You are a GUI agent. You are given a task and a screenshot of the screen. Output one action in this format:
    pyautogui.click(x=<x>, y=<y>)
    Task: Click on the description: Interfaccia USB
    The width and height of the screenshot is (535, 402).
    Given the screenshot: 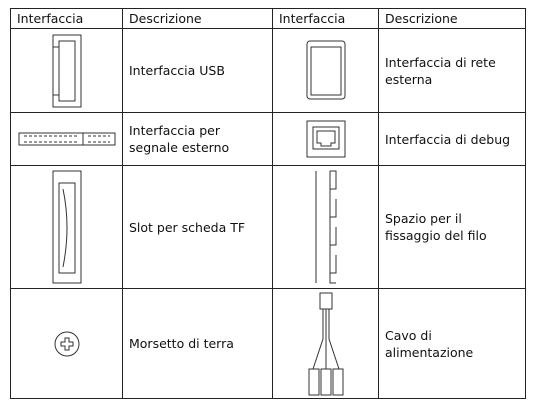 What is the action you would take?
    pyautogui.click(x=197, y=70)
    